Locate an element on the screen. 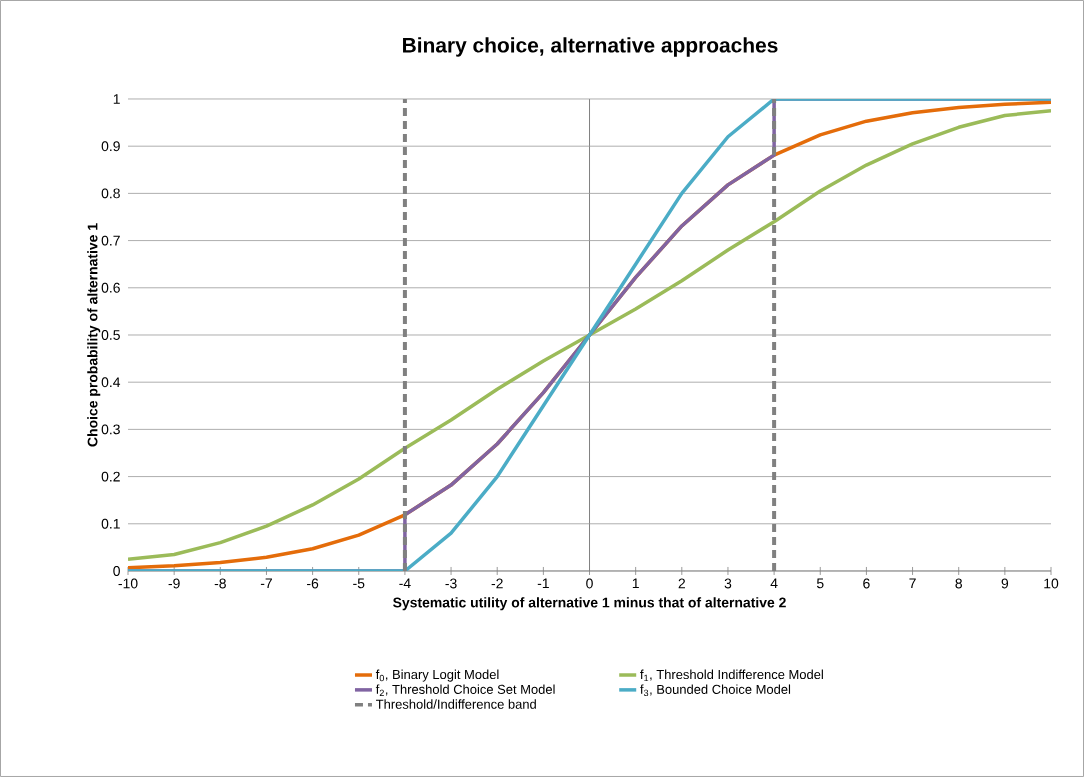 Image resolution: width=1084 pixels, height=777 pixels. y-tick-label: 0.5 is located at coordinates (110, 335).